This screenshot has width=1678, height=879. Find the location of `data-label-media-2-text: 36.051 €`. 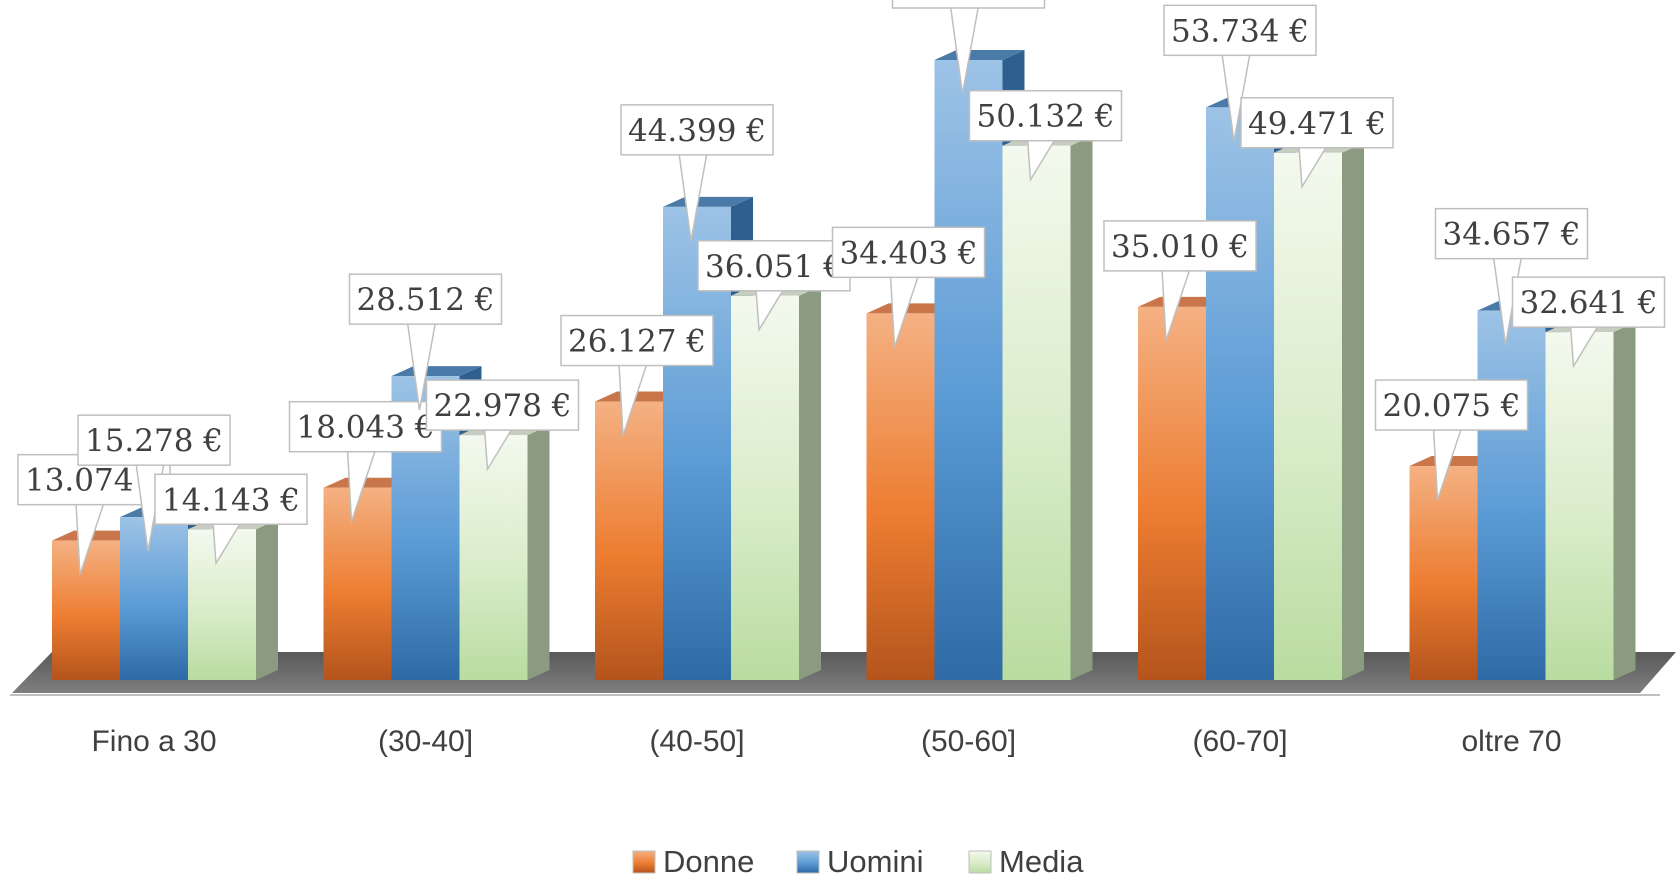

data-label-media-2-text: 36.051 € is located at coordinates (774, 267).